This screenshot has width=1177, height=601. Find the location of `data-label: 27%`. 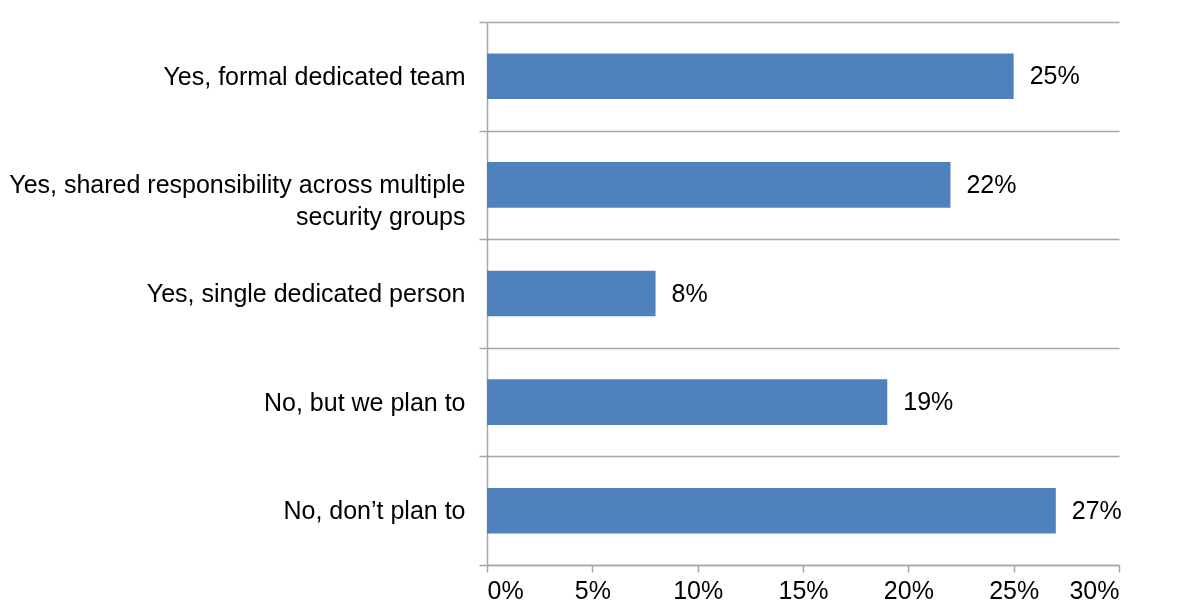

data-label: 27% is located at coordinates (1096, 509).